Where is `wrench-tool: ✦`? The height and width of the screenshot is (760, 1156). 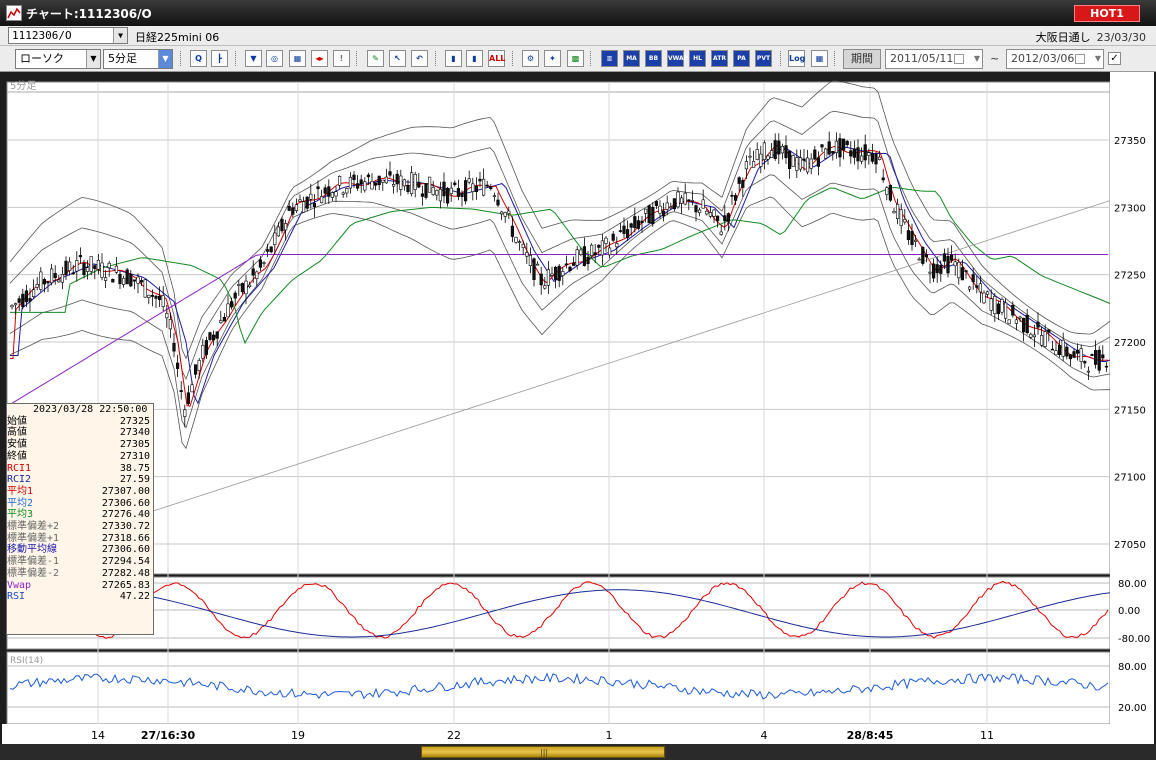
wrench-tool: ✦ is located at coordinates (552, 58).